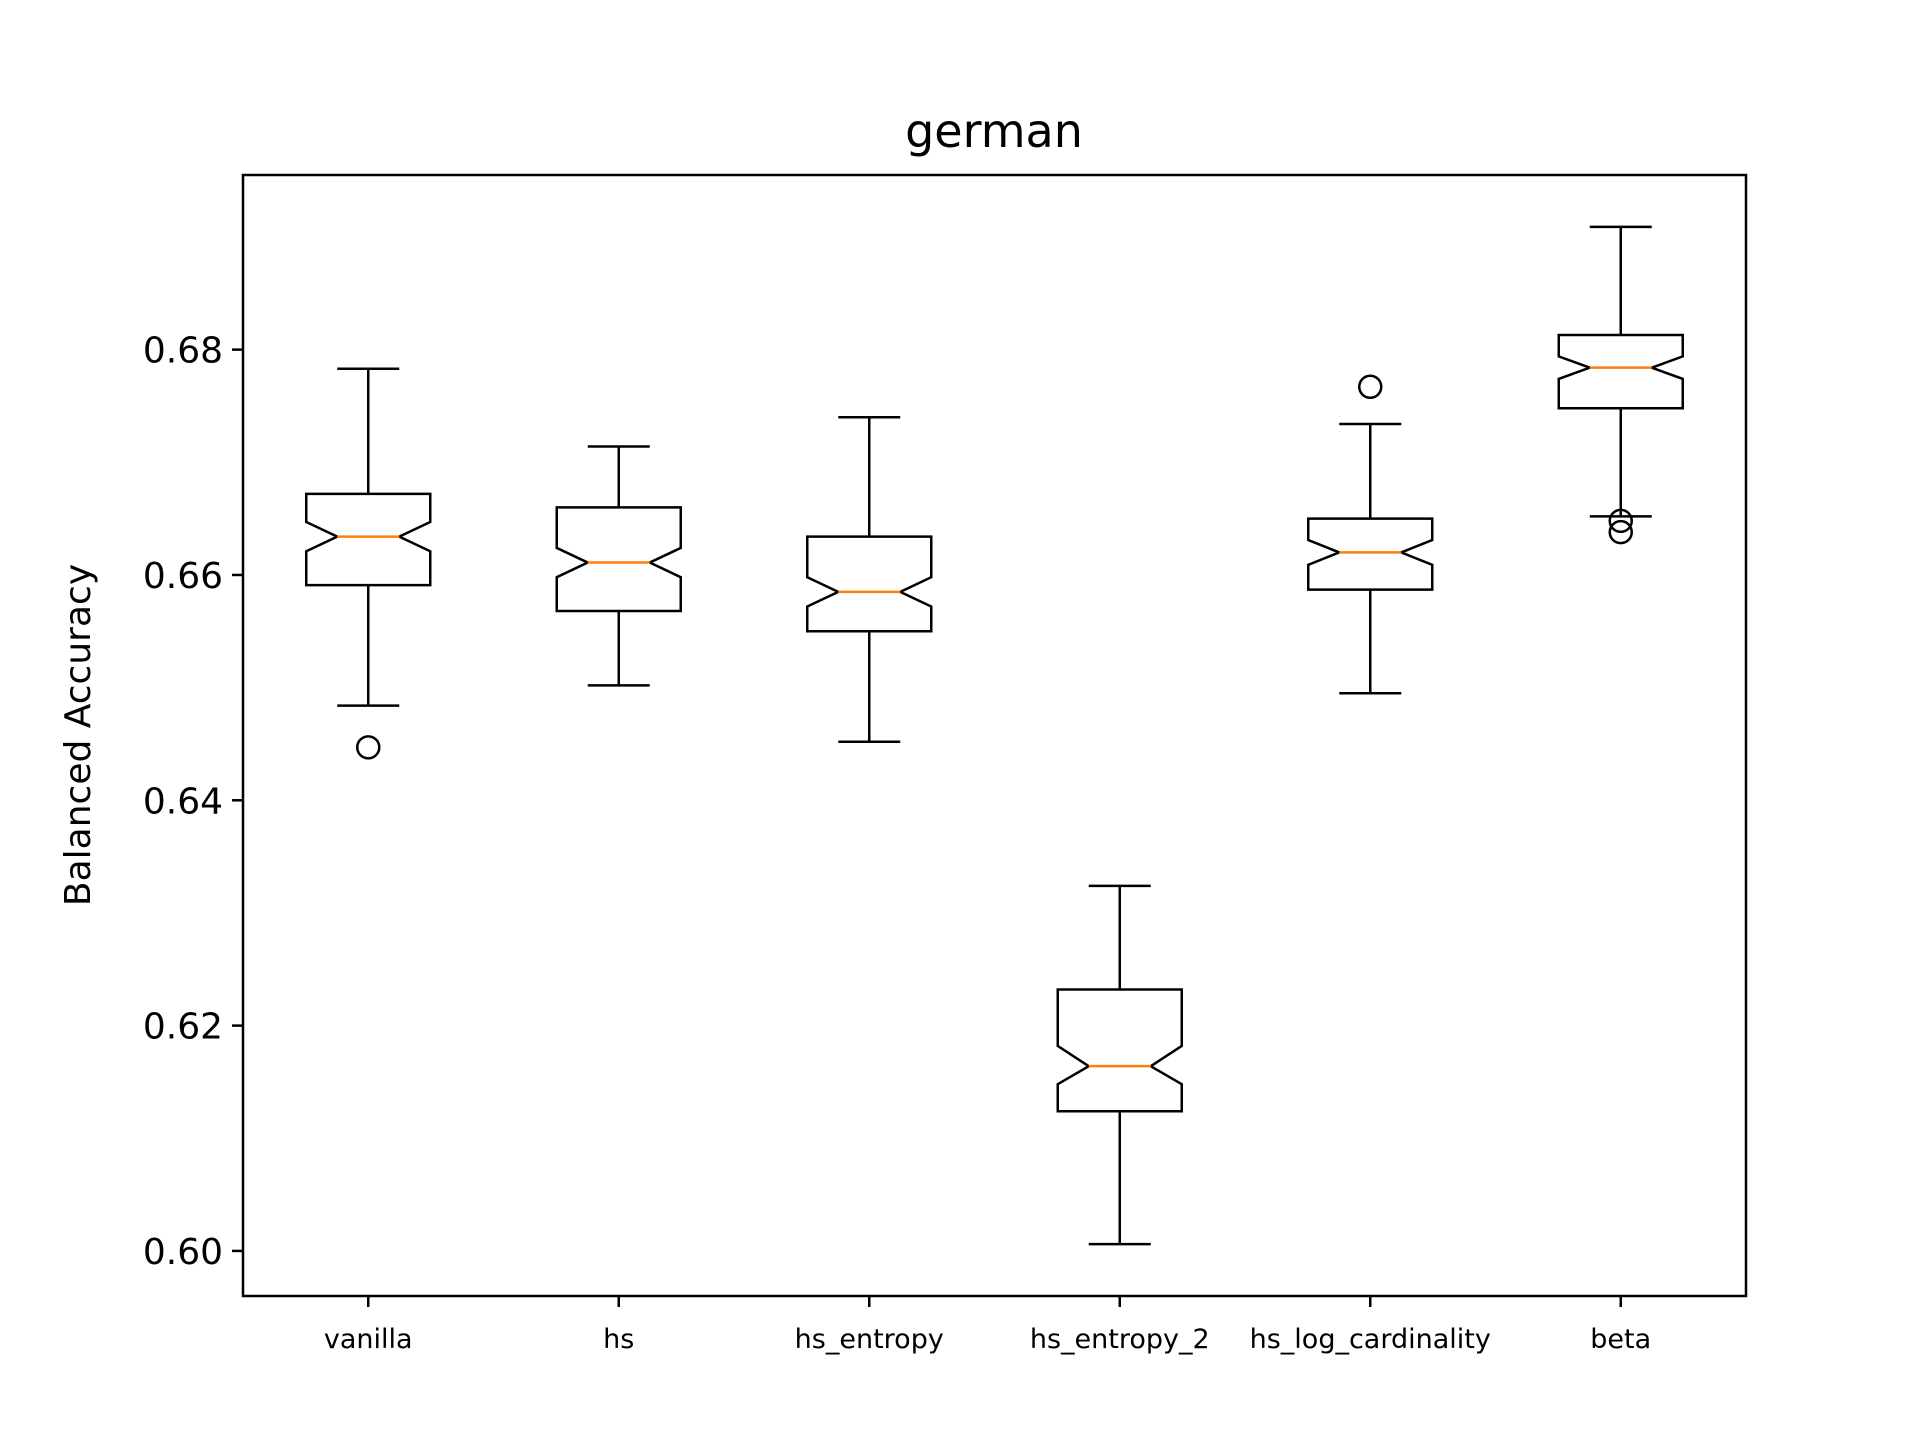 This screenshot has height=1440, width=1920. I want to click on box-hs_log_cardinality, so click(1370, 554).